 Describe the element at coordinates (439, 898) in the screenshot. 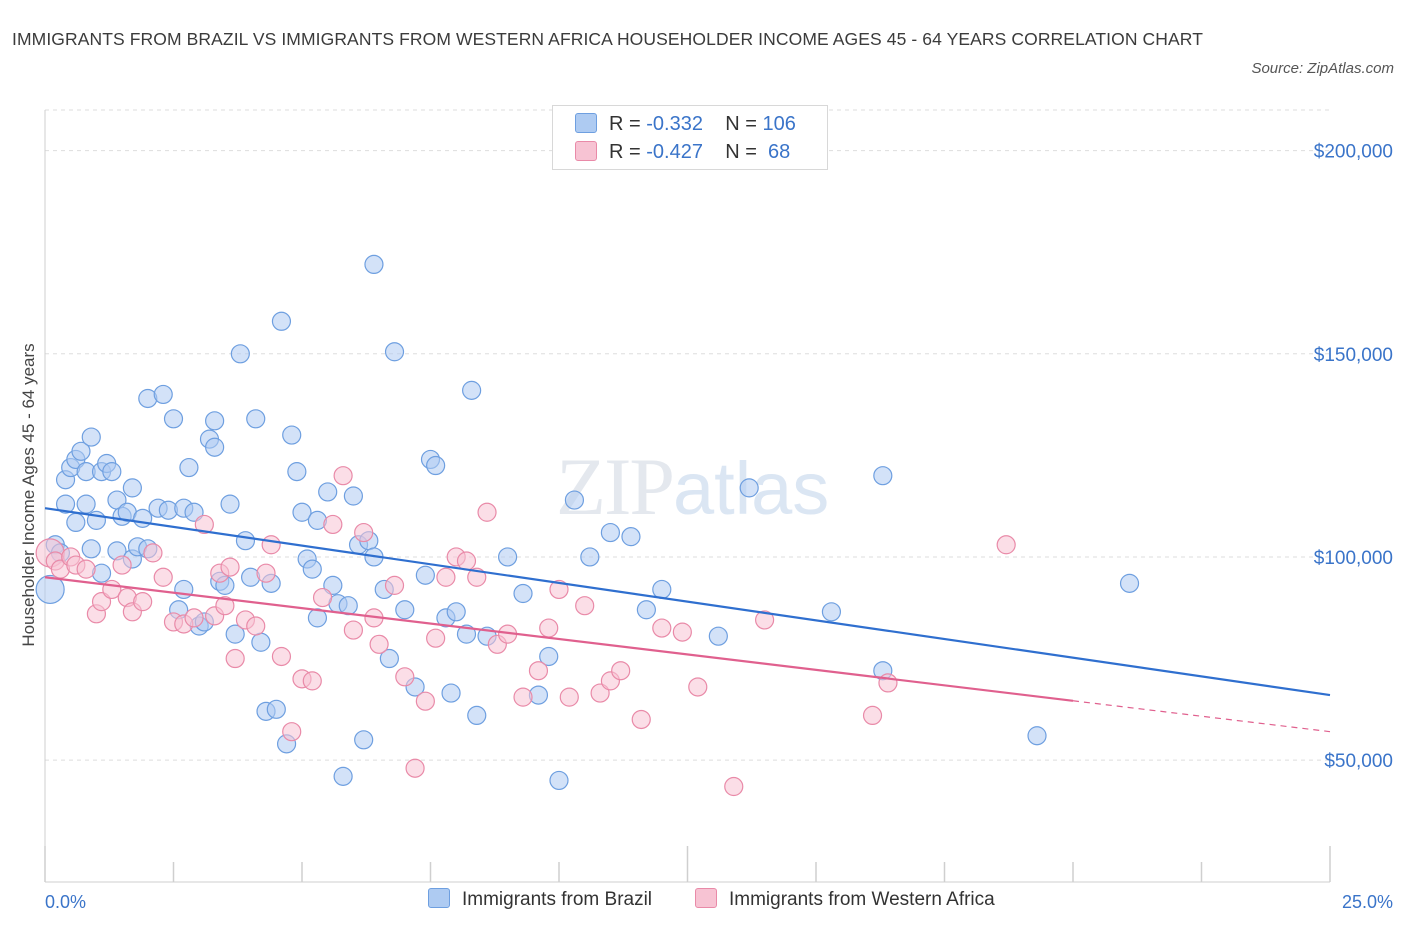

I see `bottom-legend-swatch-brazil` at that location.